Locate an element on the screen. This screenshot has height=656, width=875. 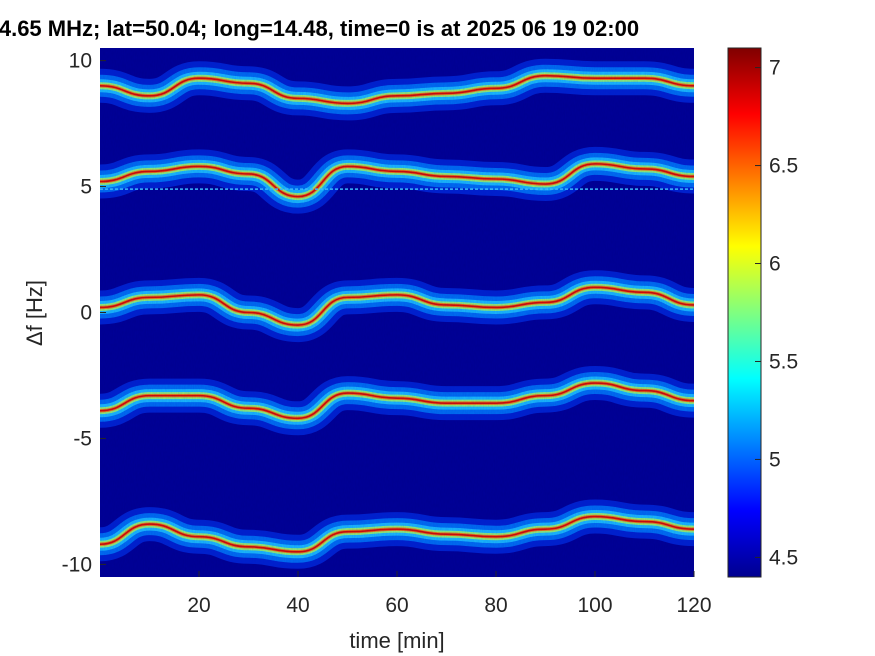
colorbar-tick-label: 5.5 is located at coordinates (783, 361).